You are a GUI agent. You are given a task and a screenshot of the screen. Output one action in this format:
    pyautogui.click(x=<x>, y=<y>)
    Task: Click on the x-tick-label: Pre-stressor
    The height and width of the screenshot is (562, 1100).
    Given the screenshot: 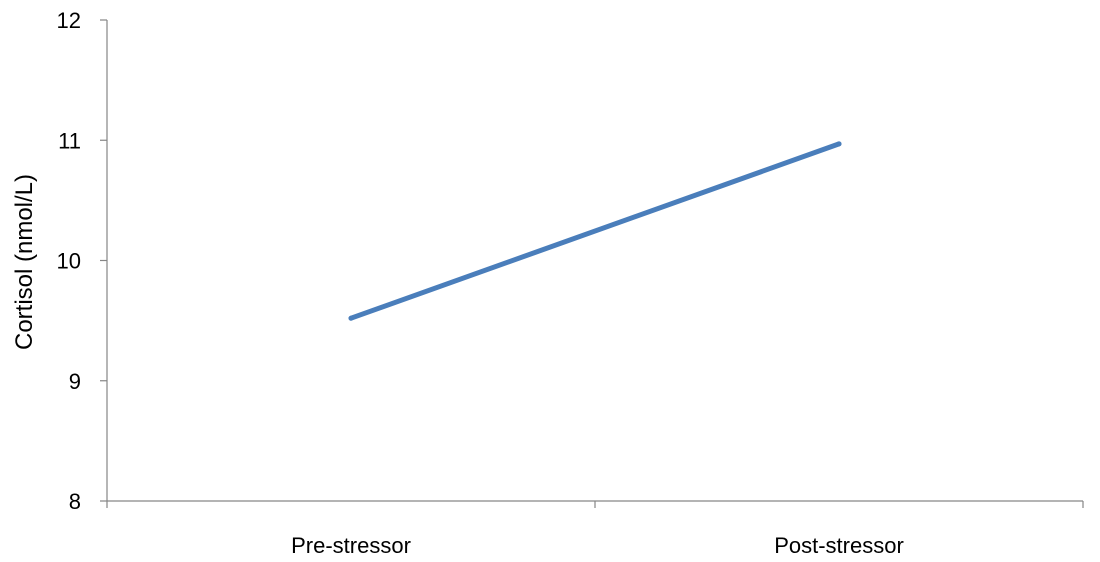 What is the action you would take?
    pyautogui.click(x=351, y=545)
    